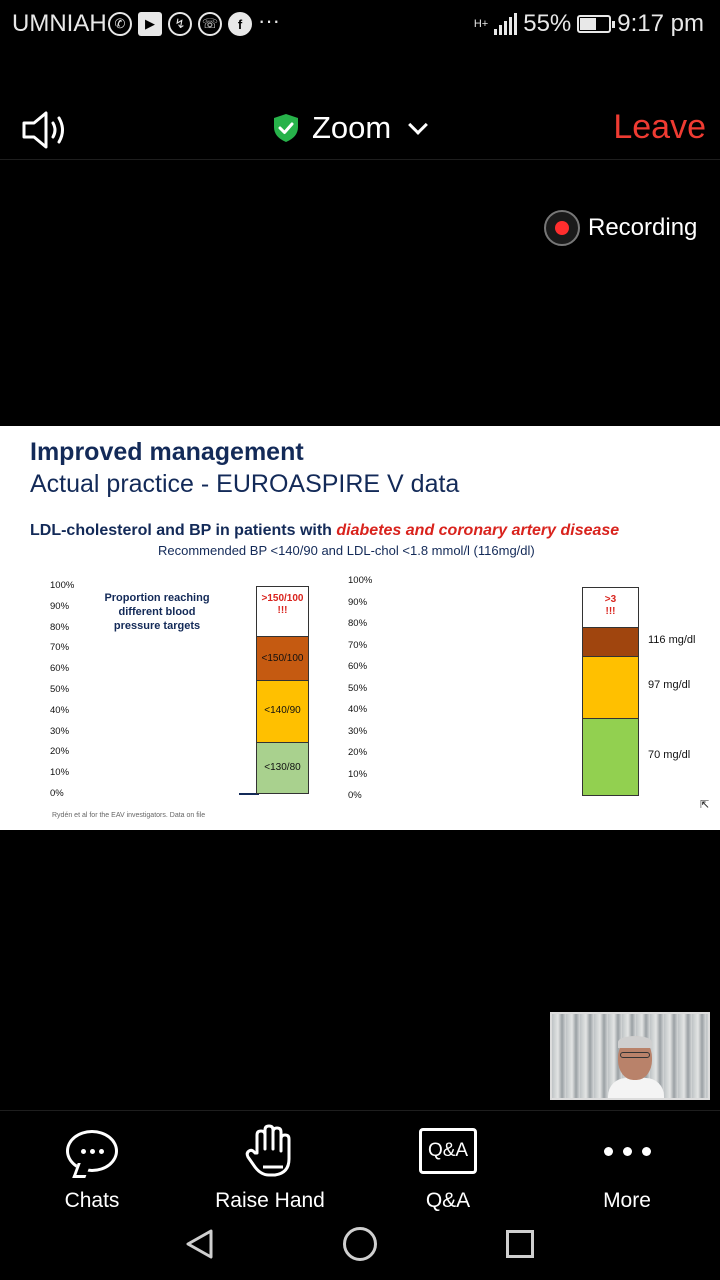 The height and width of the screenshot is (1280, 720). Describe the element at coordinates (60, 752) in the screenshot. I see `bp-axis-tick-label: 20%` at that location.